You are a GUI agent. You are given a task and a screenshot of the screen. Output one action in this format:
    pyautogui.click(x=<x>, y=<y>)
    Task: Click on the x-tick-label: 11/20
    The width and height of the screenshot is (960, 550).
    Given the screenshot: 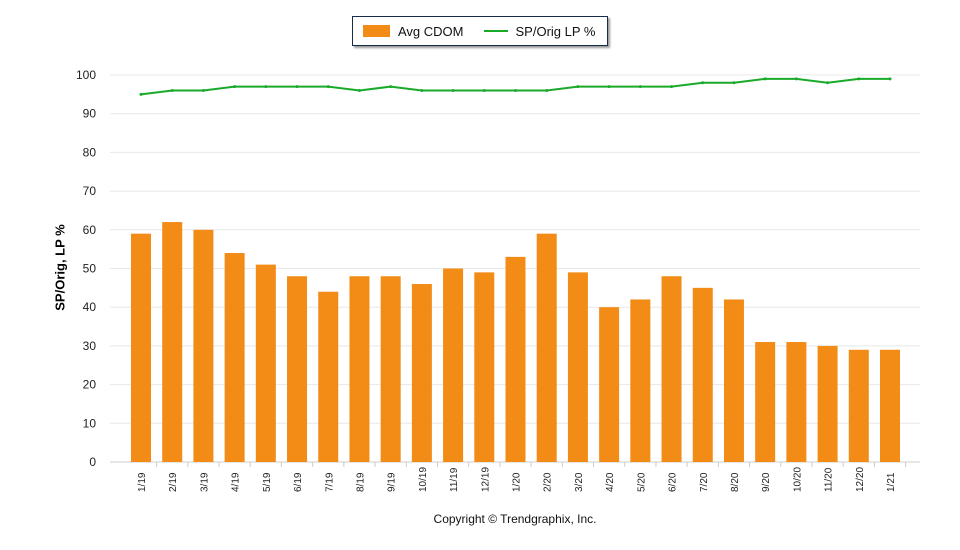 What is the action you would take?
    pyautogui.click(x=829, y=479)
    